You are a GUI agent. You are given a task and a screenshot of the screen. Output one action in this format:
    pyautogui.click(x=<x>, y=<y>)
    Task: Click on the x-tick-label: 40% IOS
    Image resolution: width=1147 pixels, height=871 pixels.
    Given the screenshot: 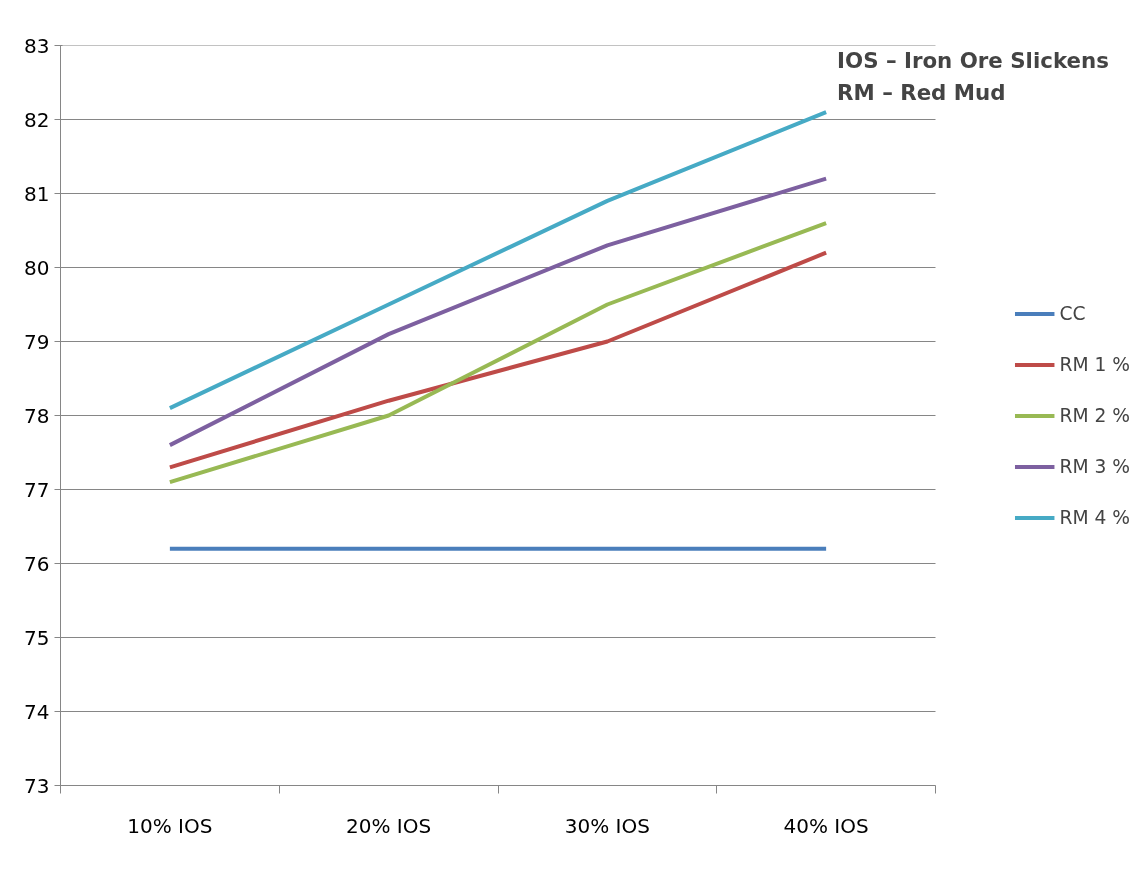 What is the action you would take?
    pyautogui.click(x=826, y=825)
    